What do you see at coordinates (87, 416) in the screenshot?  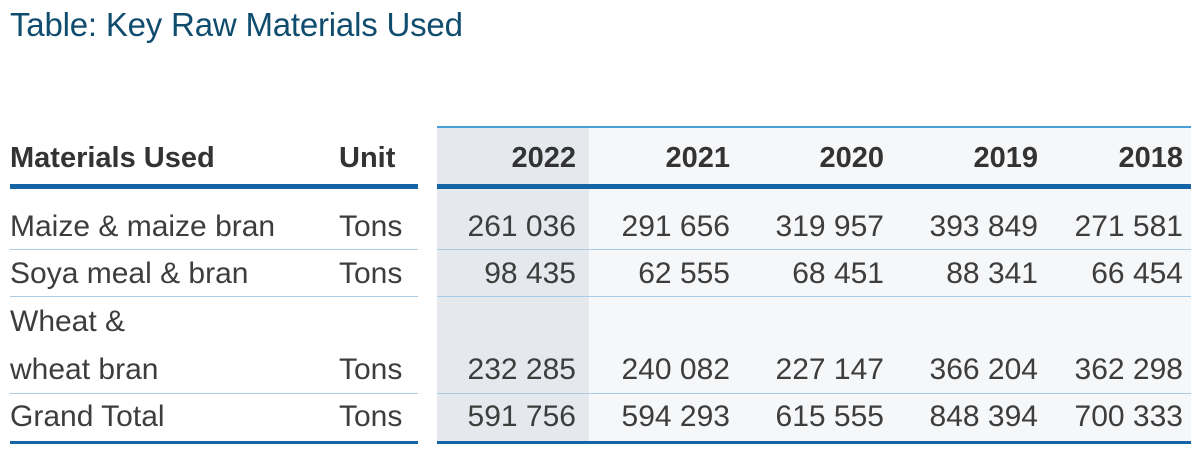 I see `total-label: Grand Total` at bounding box center [87, 416].